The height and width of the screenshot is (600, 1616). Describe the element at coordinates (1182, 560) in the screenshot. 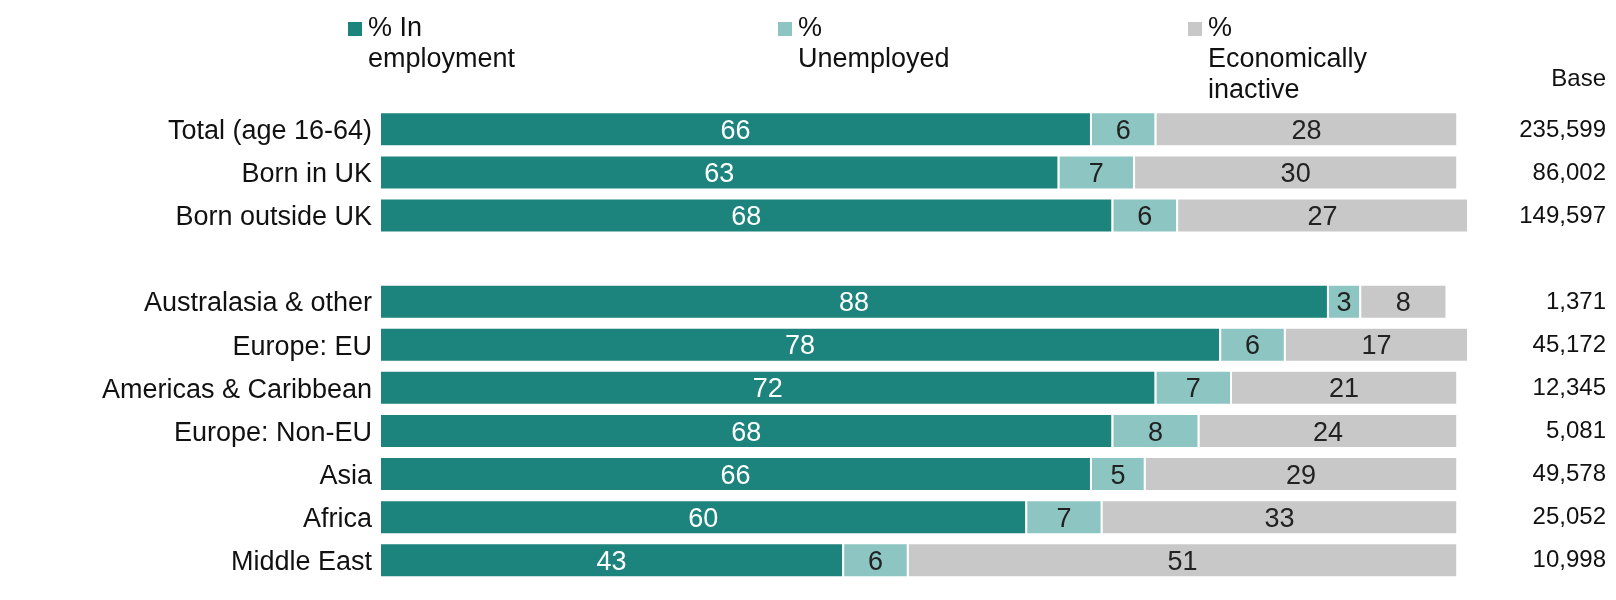

I see `data-label: 51` at that location.